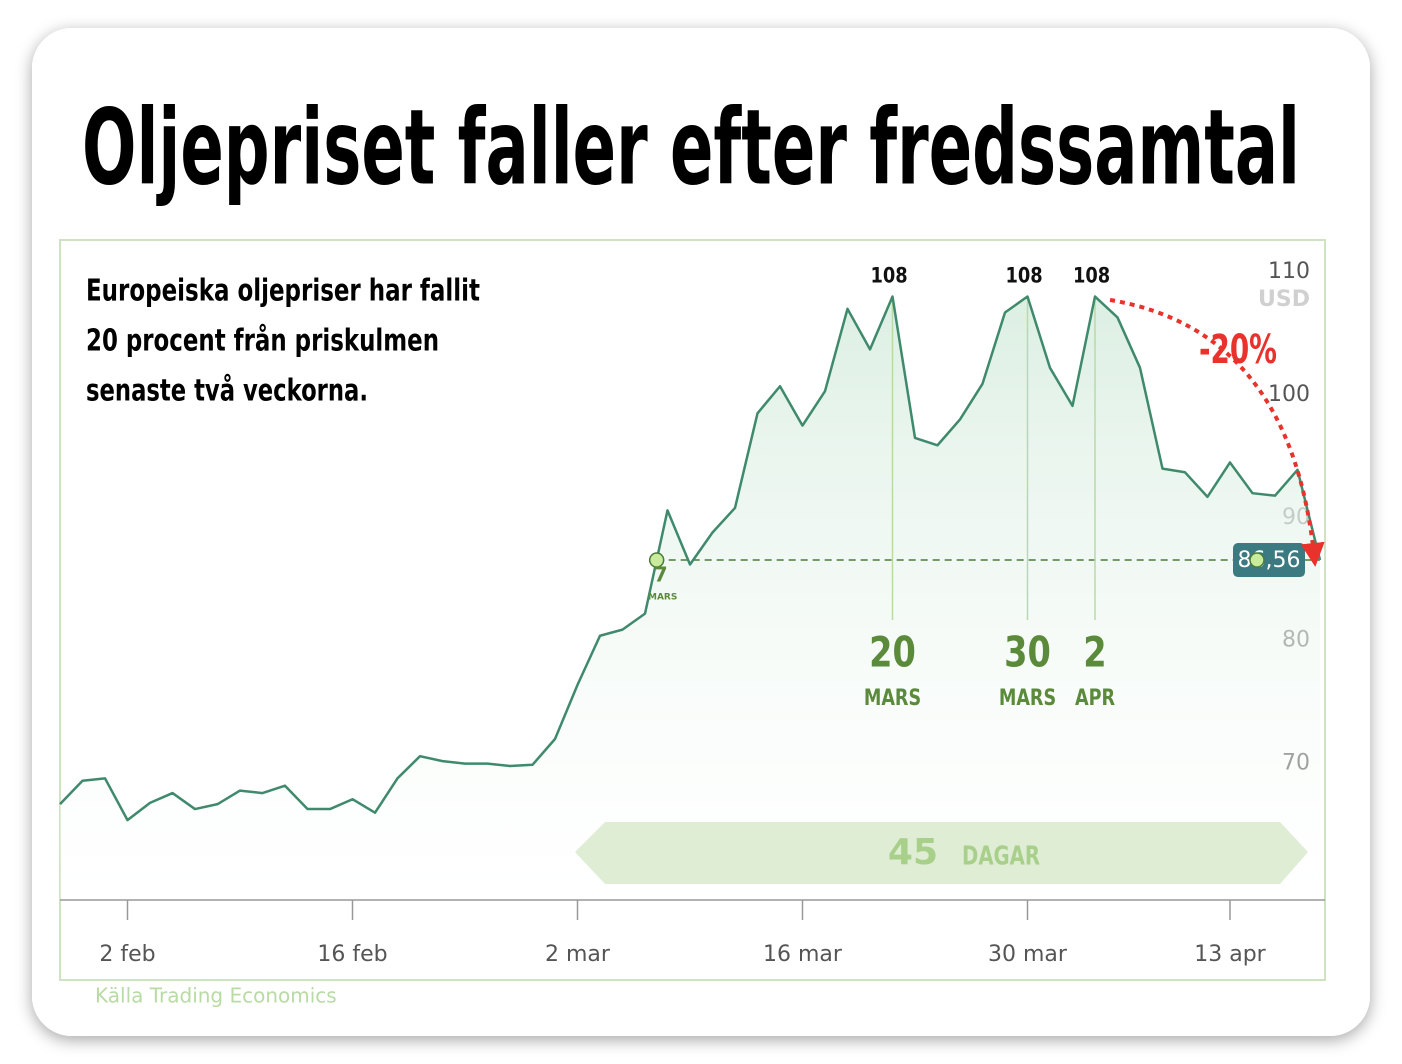 This screenshot has width=1402, height=1064. Describe the element at coordinates (227, 391) in the screenshot. I see `subtitle-line: senaste två veckorna.` at that location.